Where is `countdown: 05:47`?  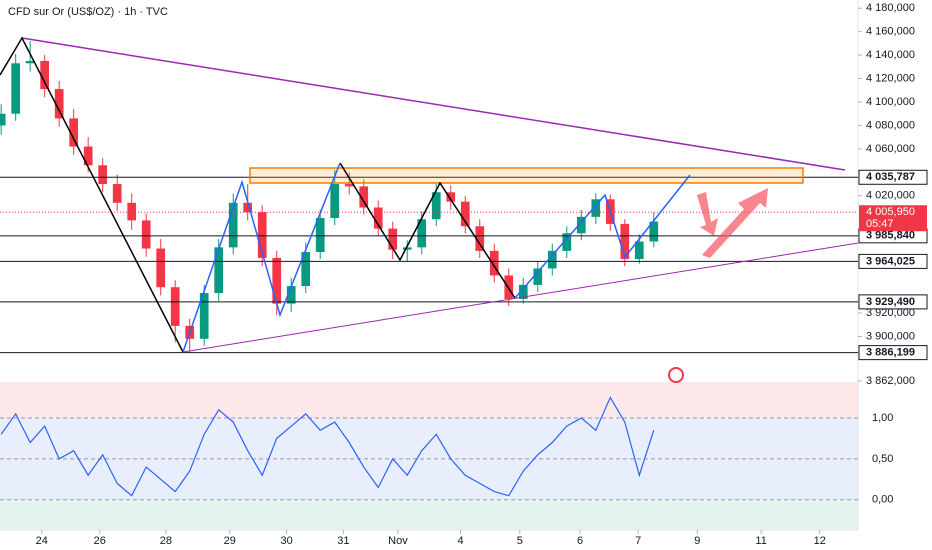
countdown: 05:47 is located at coordinates (880, 224).